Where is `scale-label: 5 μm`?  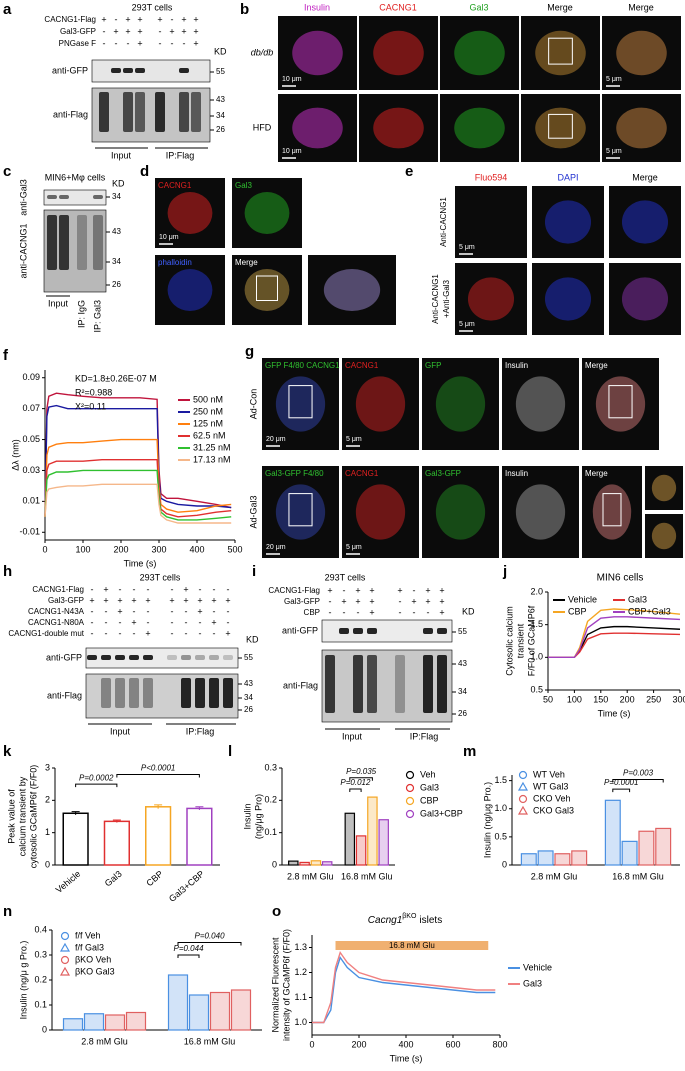 scale-label: 5 μm is located at coordinates (467, 247).